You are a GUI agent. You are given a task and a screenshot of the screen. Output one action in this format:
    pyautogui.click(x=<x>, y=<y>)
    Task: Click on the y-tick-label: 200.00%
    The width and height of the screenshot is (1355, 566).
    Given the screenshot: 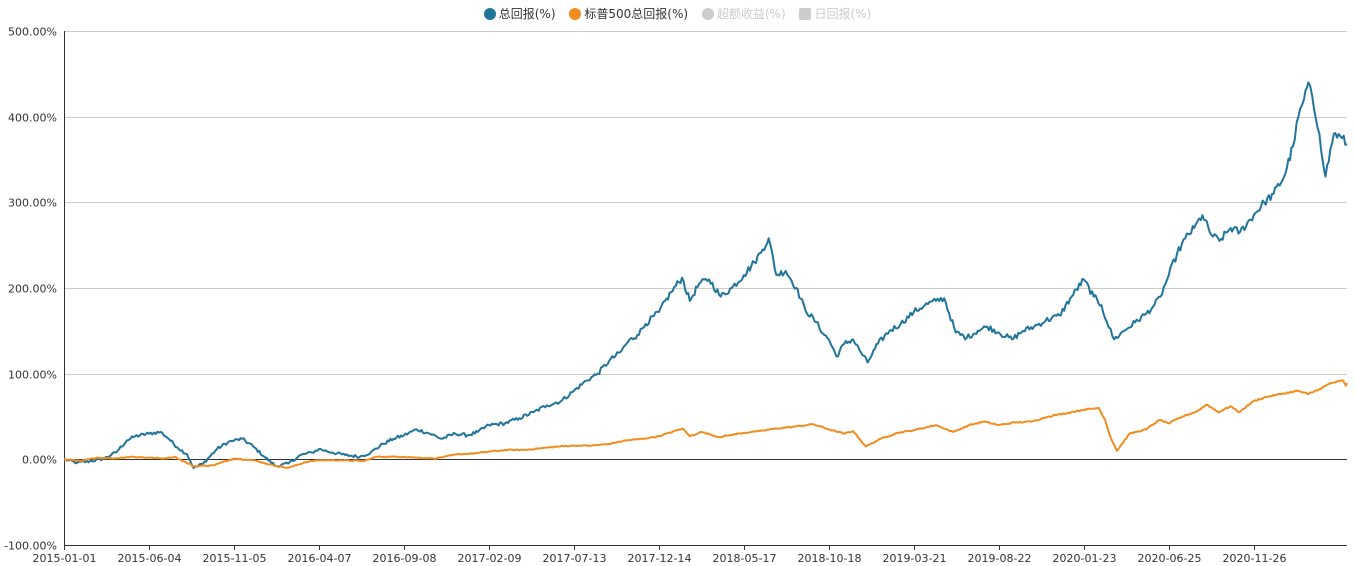 What is the action you would take?
    pyautogui.click(x=32, y=289)
    